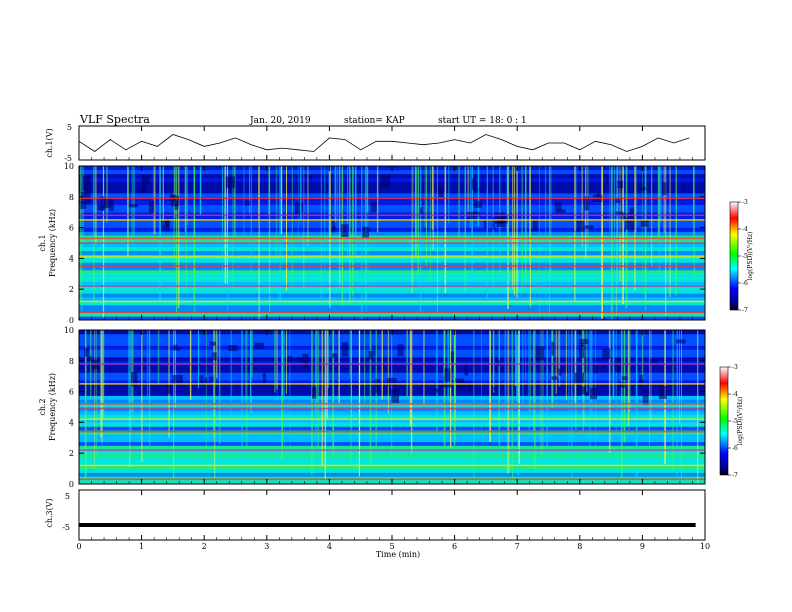 This screenshot has width=792, height=612. Describe the element at coordinates (49, 512) in the screenshot. I see `ch3-ylabel: ch.3(V)` at that location.